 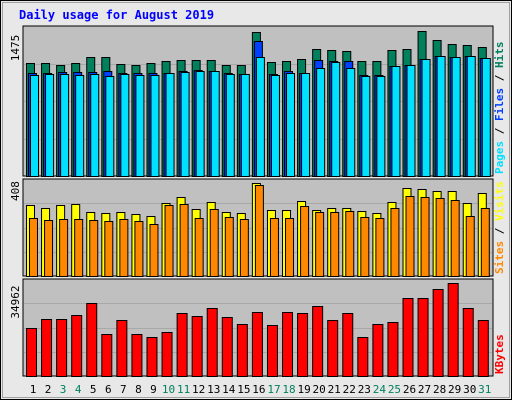 What do you see at coordinates (334, 389) in the screenshot?
I see `x-tick-label: 21` at bounding box center [334, 389].